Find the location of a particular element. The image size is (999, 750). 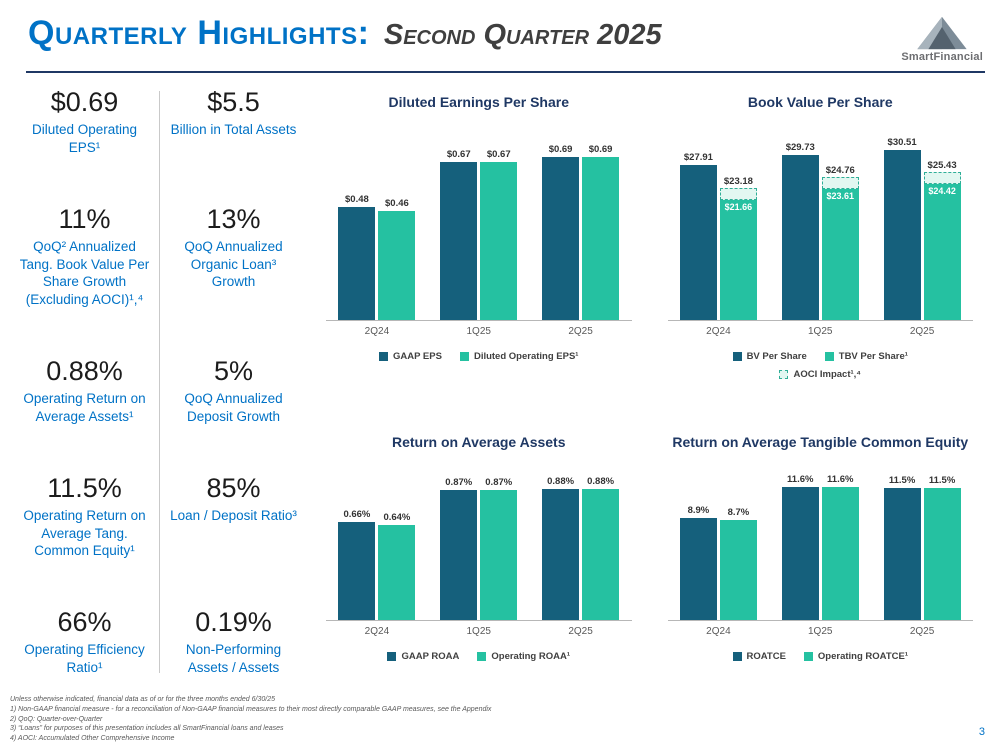

bar-value-label: $0.69 is located at coordinates (560, 149).